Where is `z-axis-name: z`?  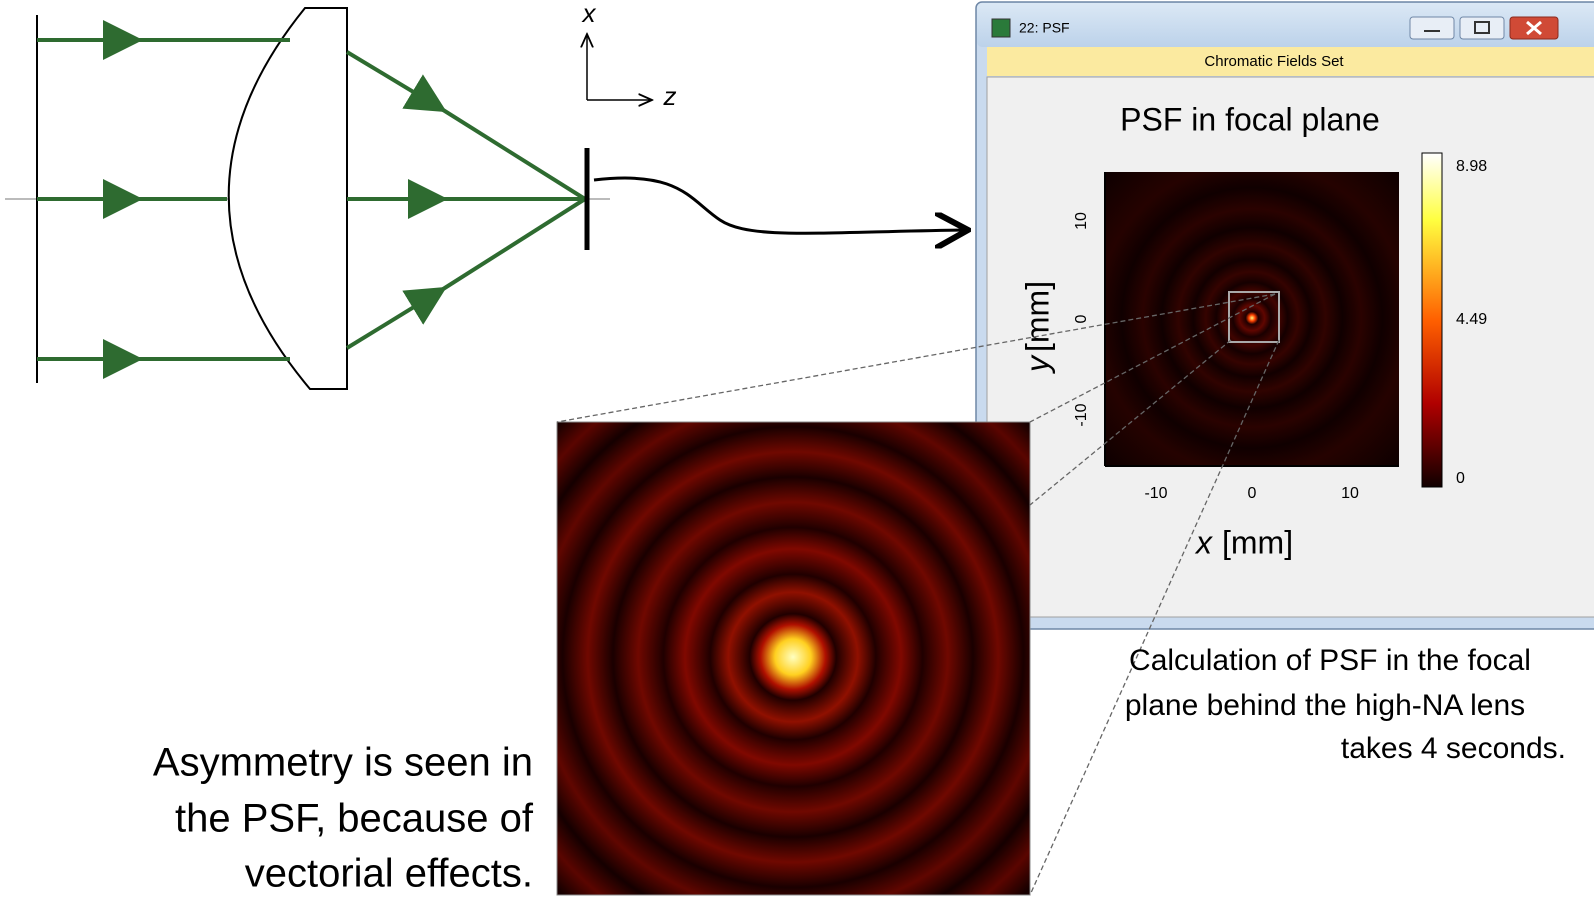
z-axis-name: z is located at coordinates (670, 96).